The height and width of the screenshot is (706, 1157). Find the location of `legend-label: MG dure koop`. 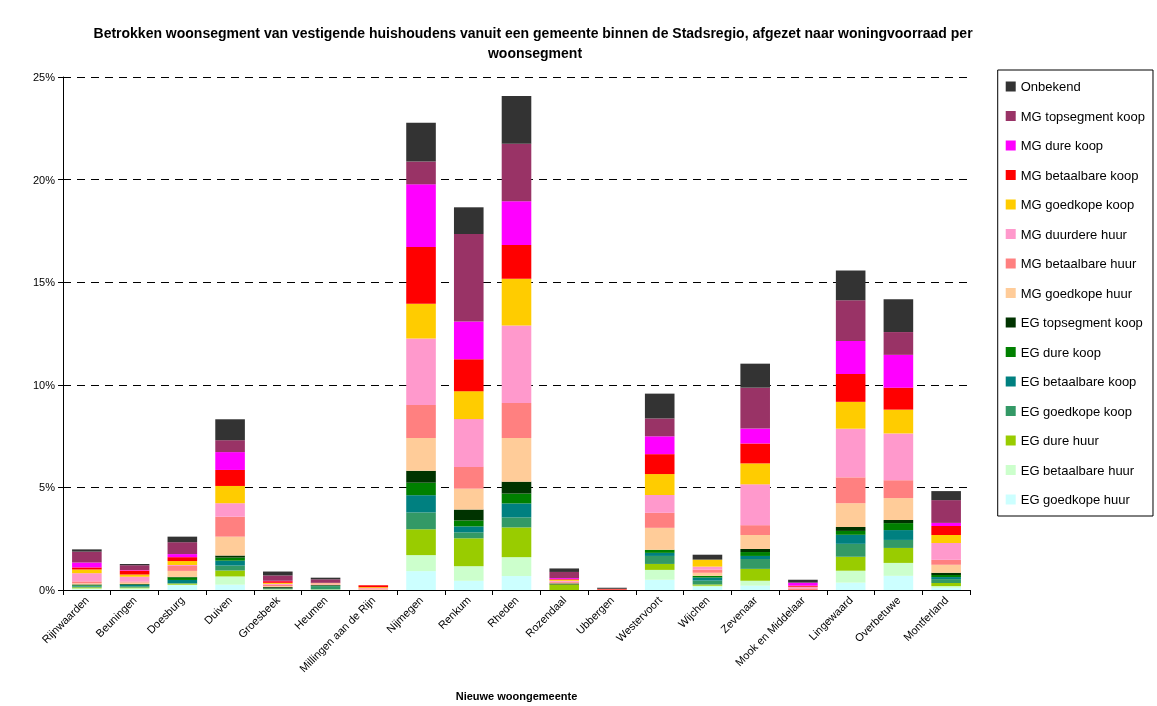

legend-label: MG dure koop is located at coordinates (1062, 145).